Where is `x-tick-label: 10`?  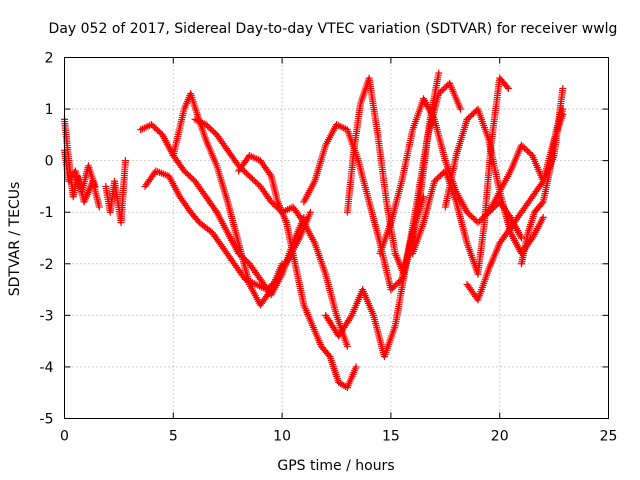
x-tick-label: 10 is located at coordinates (282, 437).